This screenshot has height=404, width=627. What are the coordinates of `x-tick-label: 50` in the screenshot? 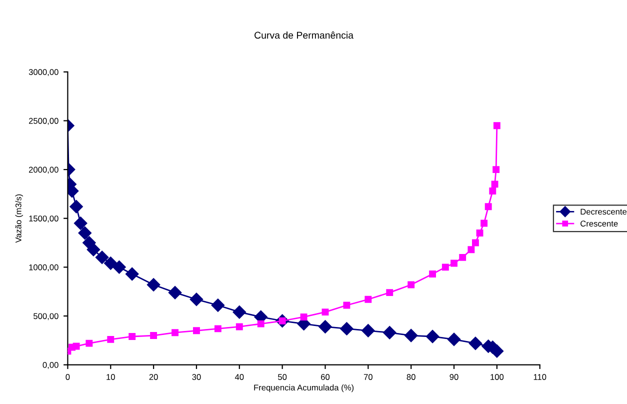 It's located at (282, 377).